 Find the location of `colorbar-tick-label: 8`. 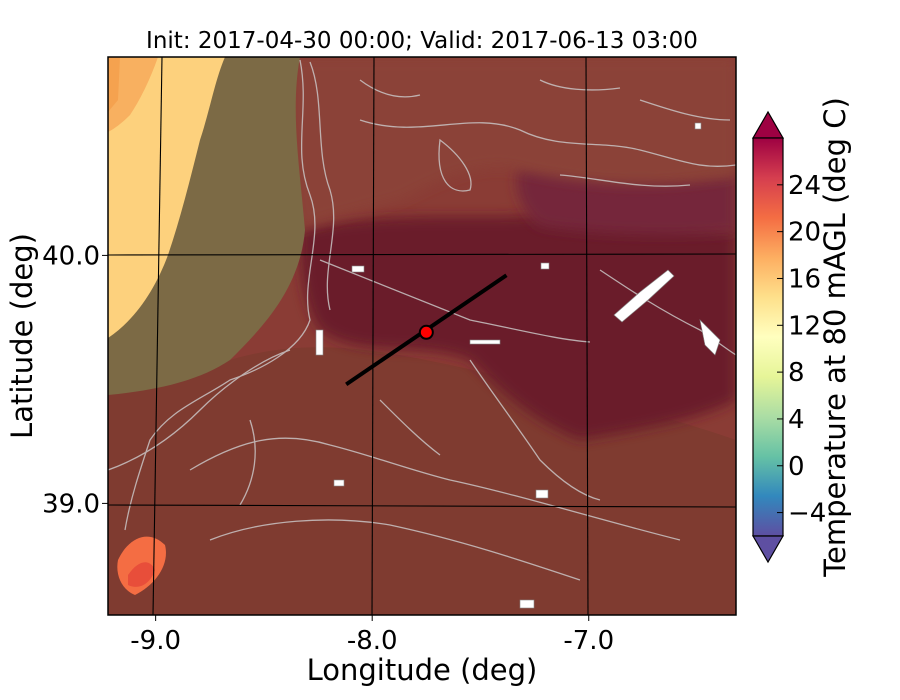

colorbar-tick-label: 8 is located at coordinates (796, 373).